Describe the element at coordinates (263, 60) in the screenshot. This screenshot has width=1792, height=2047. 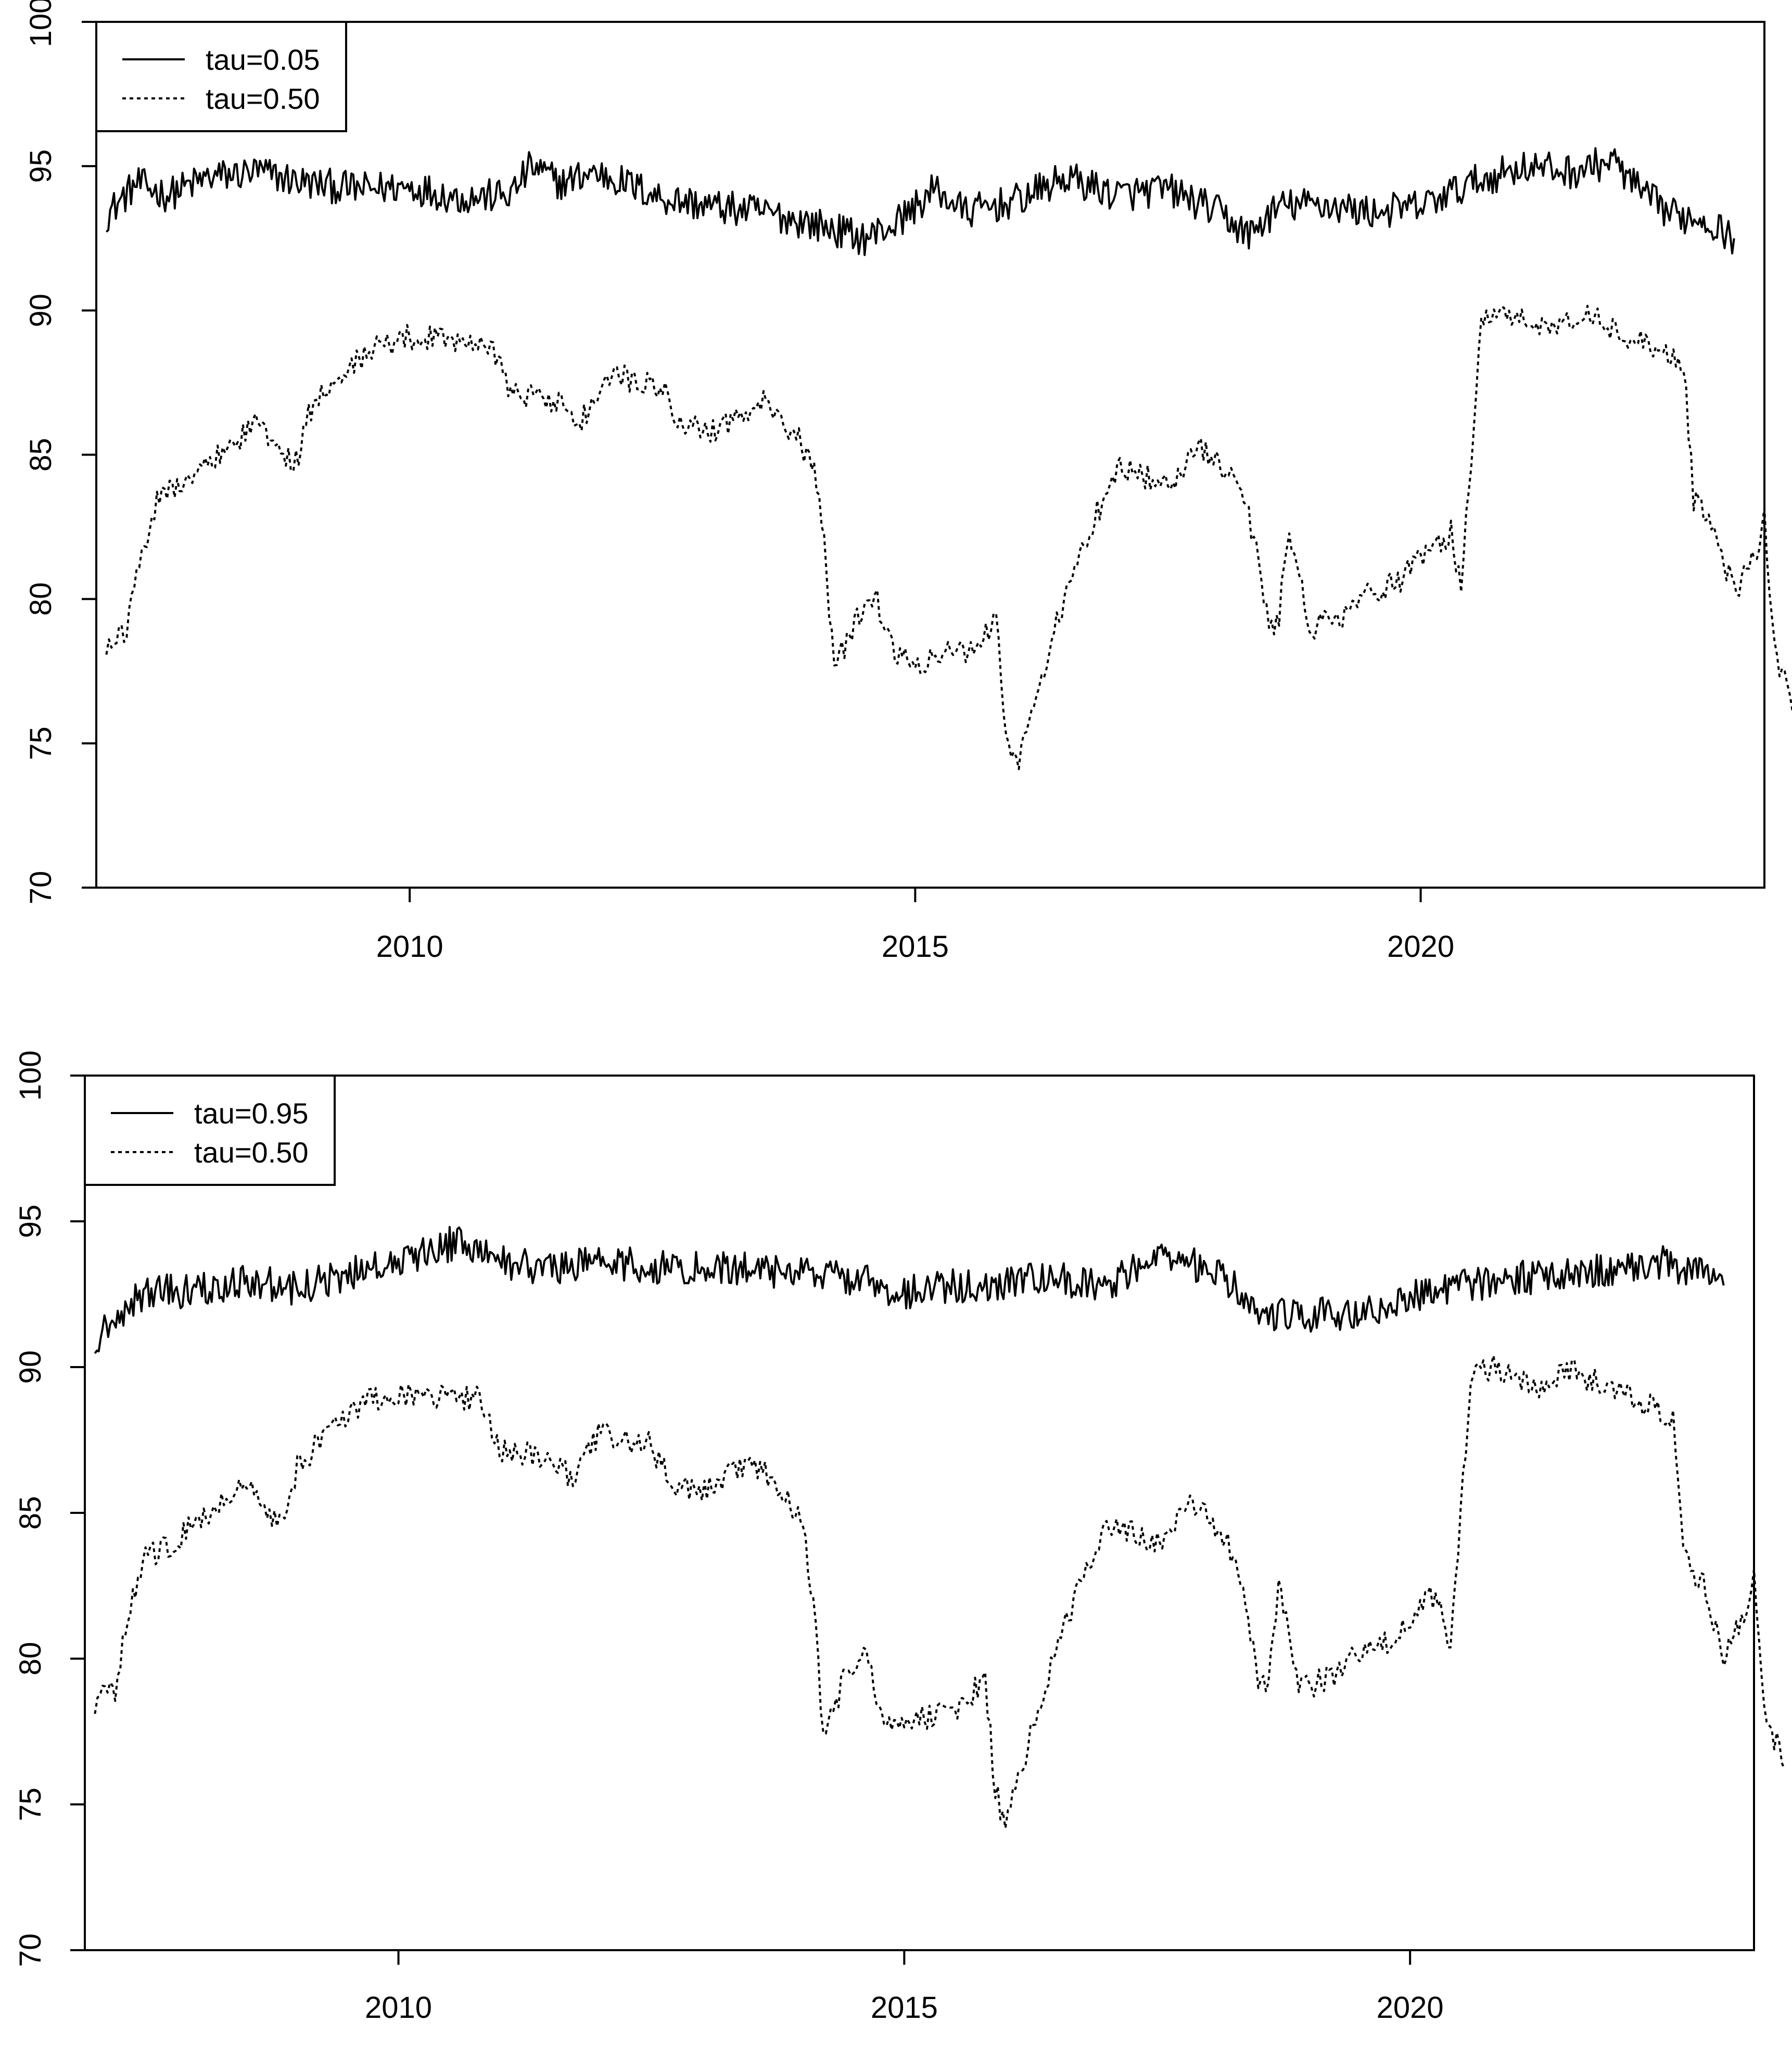
I see `legend-label: tau=0.05` at that location.